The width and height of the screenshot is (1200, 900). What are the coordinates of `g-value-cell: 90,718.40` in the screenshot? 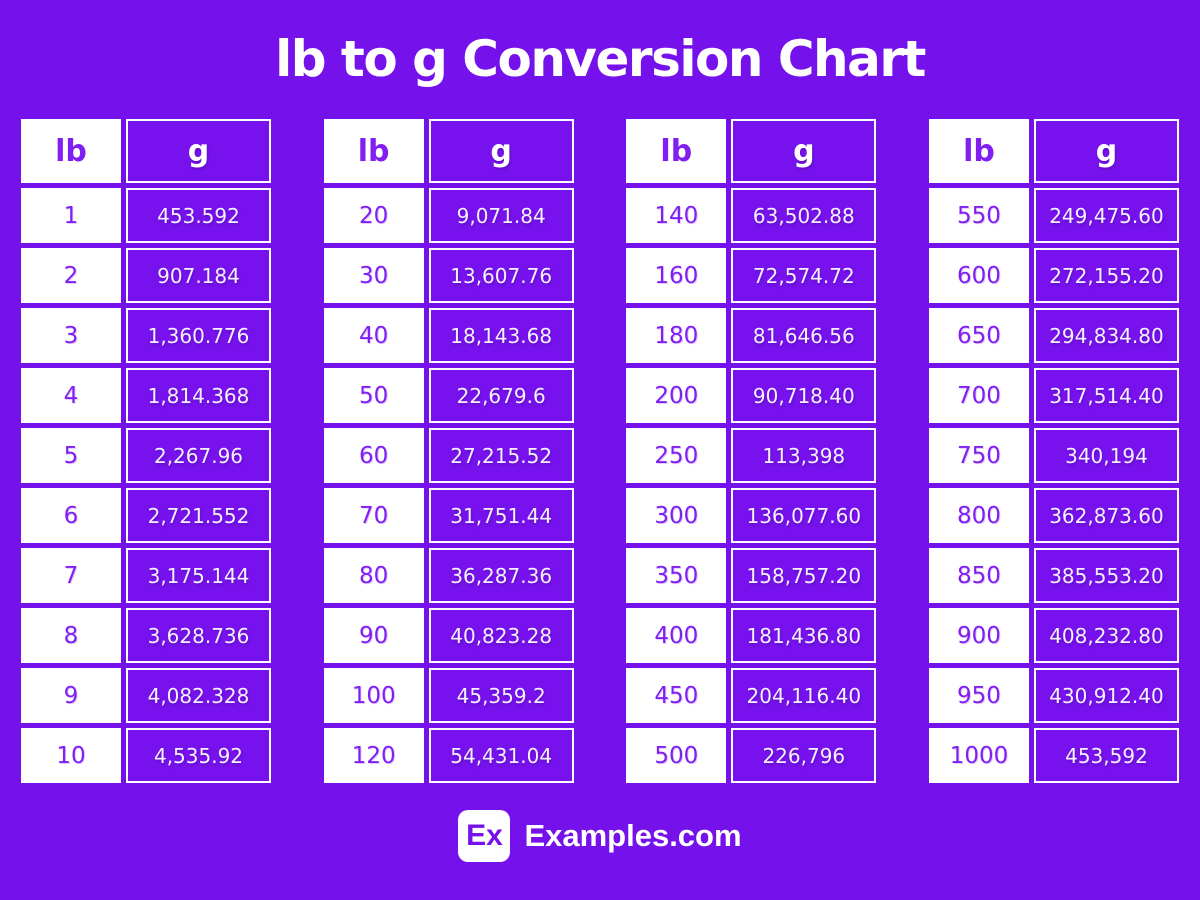 It's located at (804, 395).